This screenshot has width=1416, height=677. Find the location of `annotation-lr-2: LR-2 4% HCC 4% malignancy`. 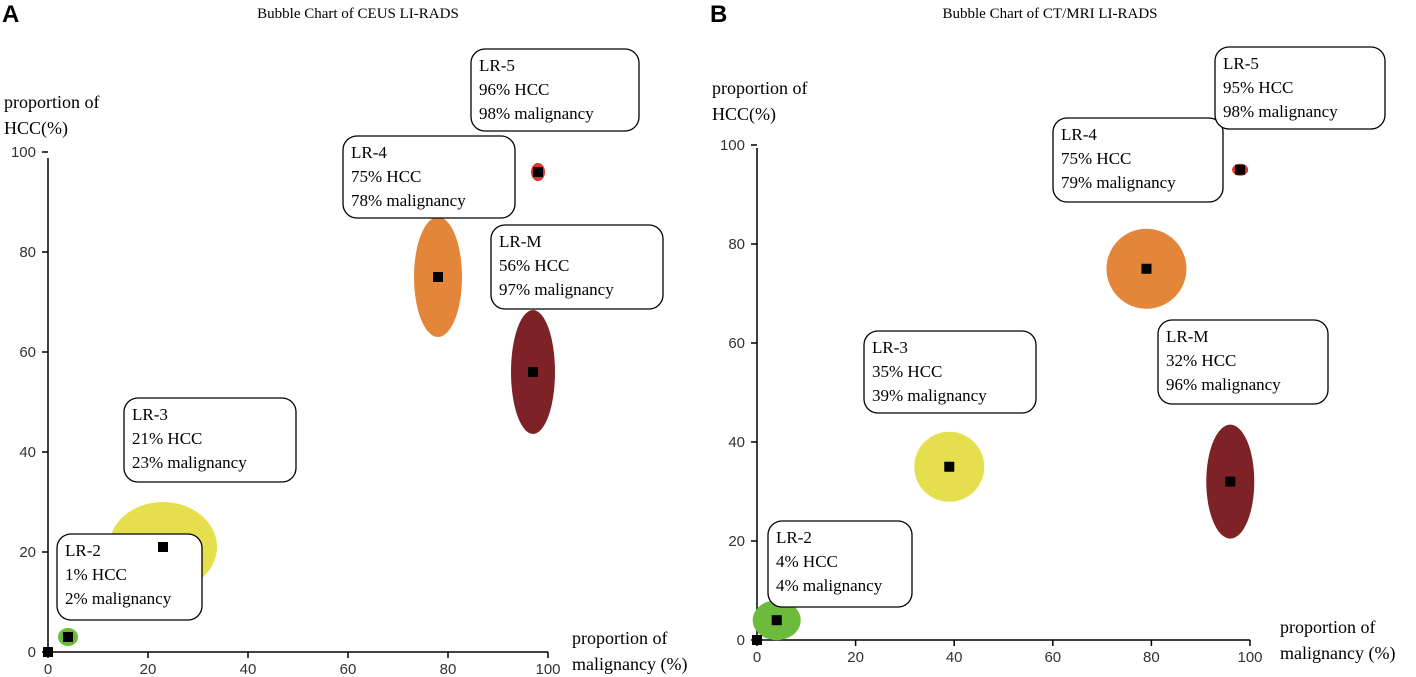

annotation-lr-2: LR-2 4% HCC 4% malignancy is located at coordinates (840, 564).